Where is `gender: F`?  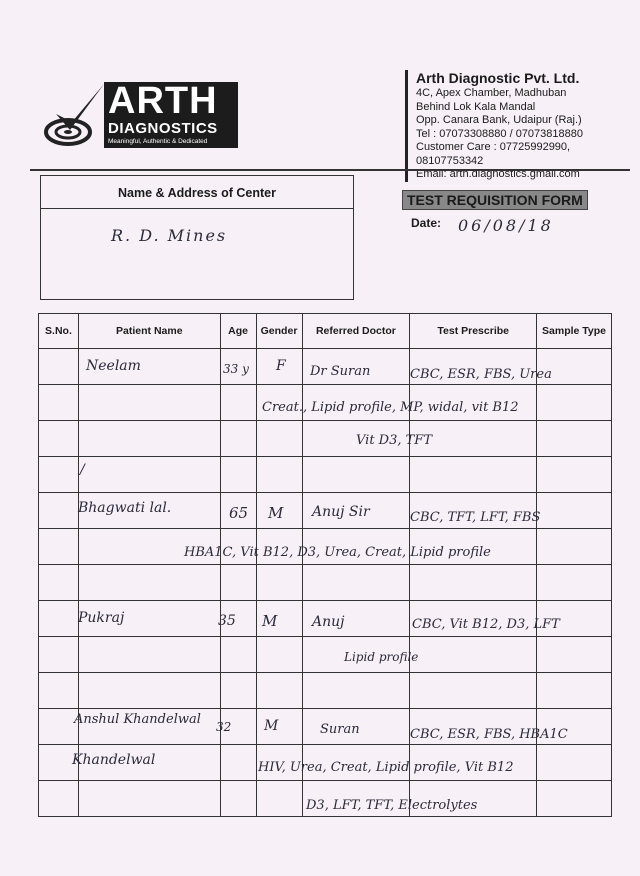
gender: F is located at coordinates (281, 366).